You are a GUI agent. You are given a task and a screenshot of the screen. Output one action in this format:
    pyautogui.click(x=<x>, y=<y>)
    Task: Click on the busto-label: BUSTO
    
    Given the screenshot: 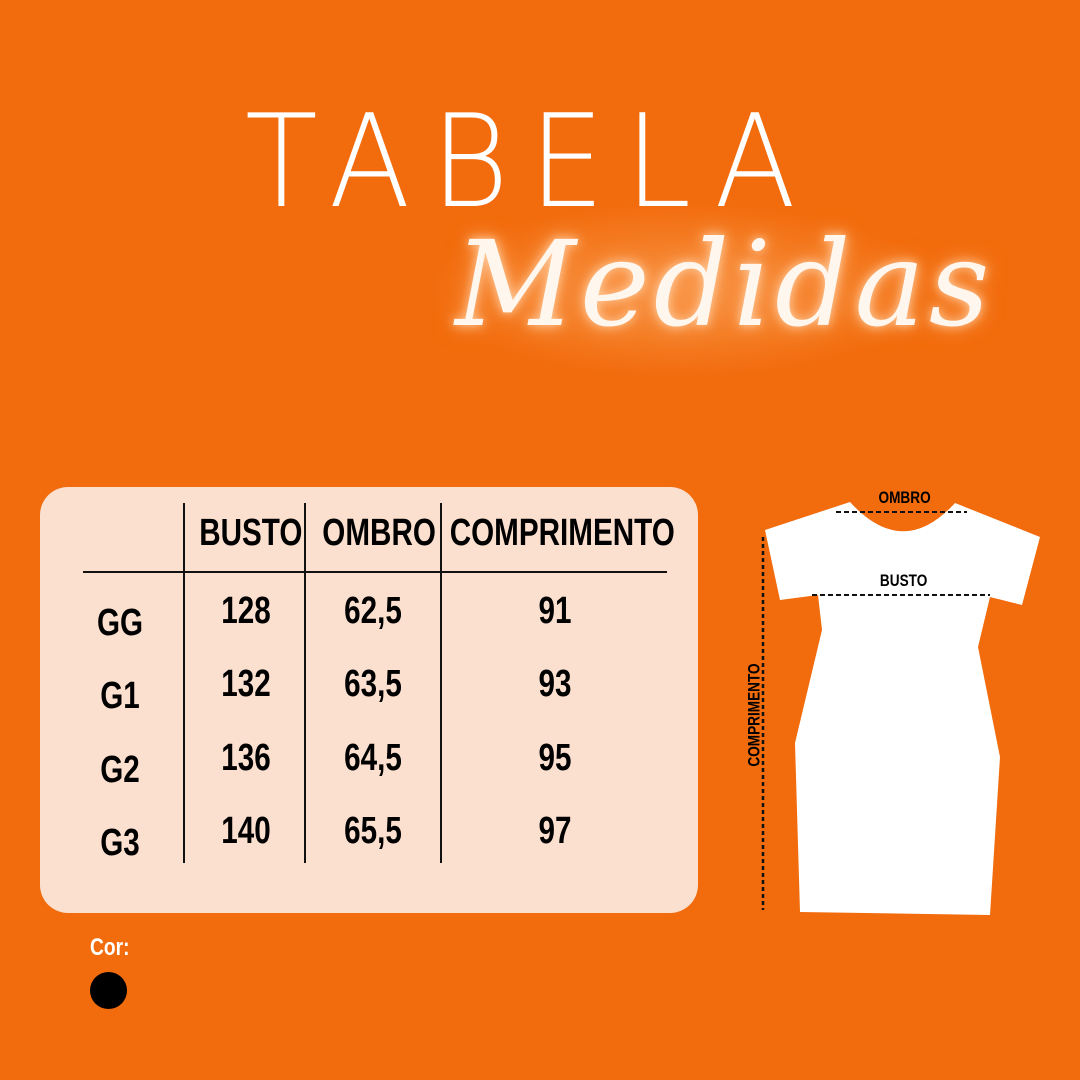 What is the action you would take?
    pyautogui.click(x=903, y=580)
    